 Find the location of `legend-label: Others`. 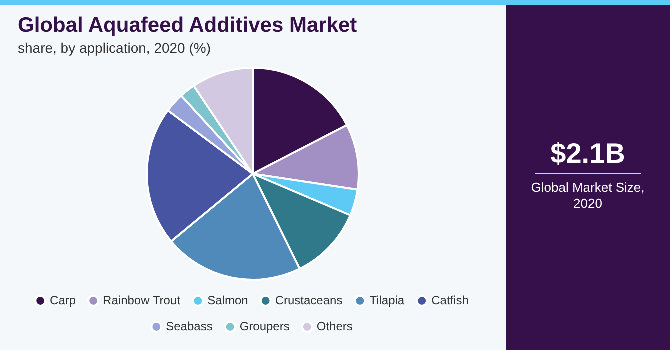

legend-label: Others is located at coordinates (334, 326).